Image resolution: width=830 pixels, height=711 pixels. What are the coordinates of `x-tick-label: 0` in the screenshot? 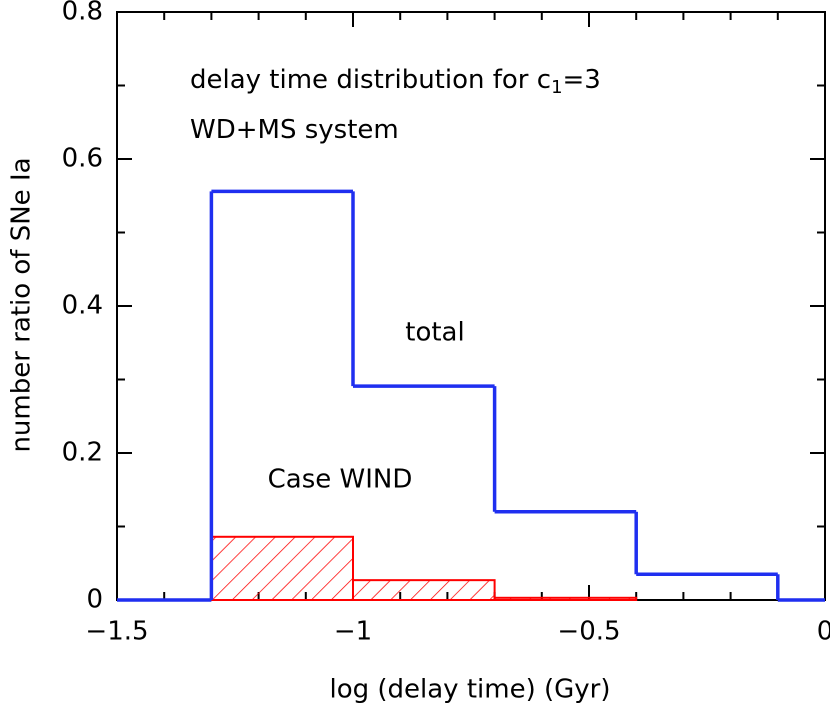 It's located at (823, 632).